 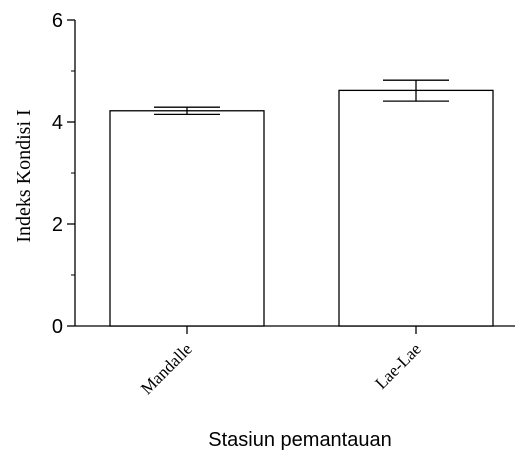 What do you see at coordinates (57, 21) in the screenshot?
I see `y-tick-label: 6` at bounding box center [57, 21].